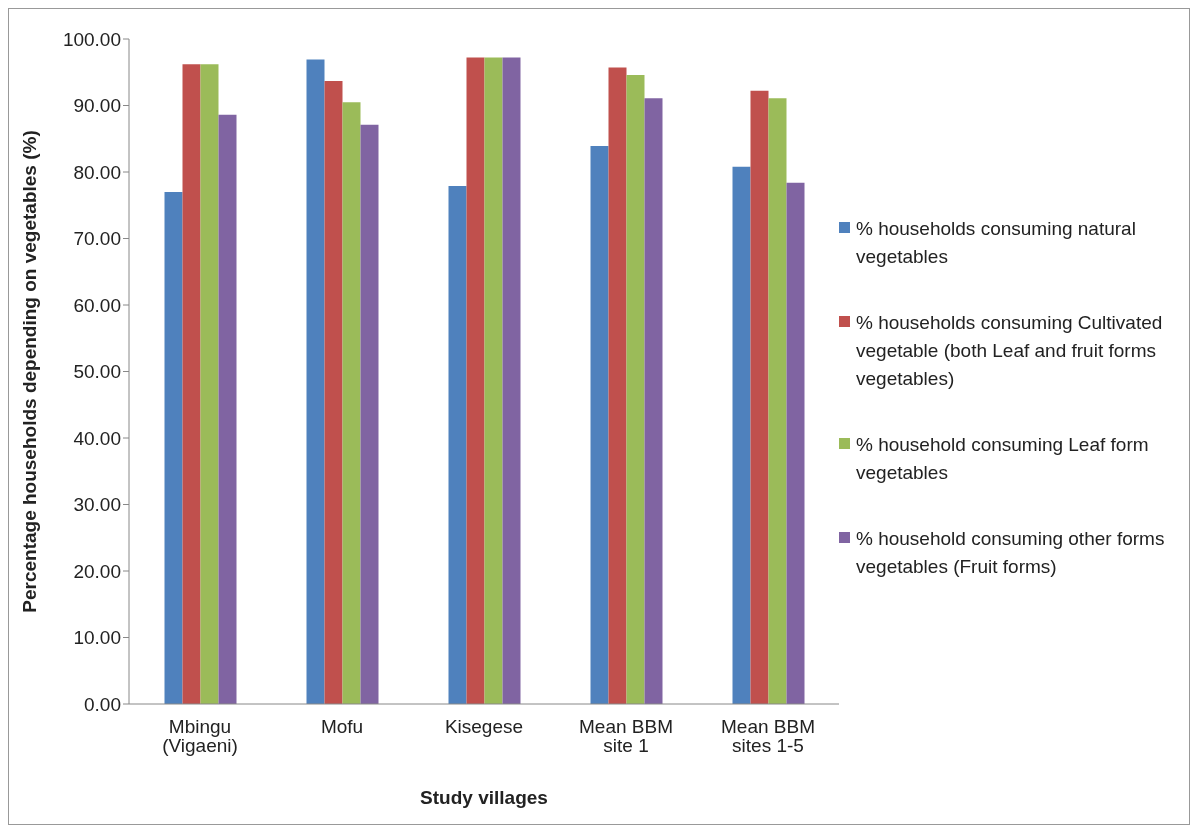  What do you see at coordinates (97, 372) in the screenshot?
I see `y-tick-label: 50.00` at bounding box center [97, 372].